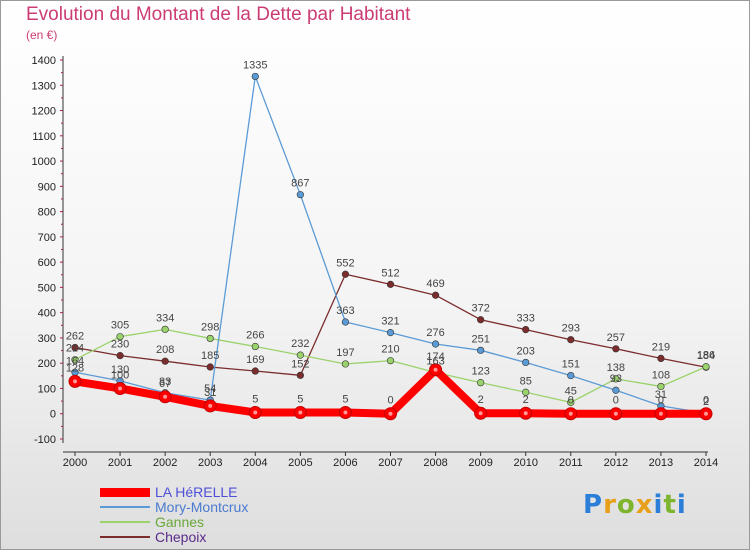 This screenshot has width=750, height=550. What do you see at coordinates (300, 344) in the screenshot?
I see `data-label: 232` at bounding box center [300, 344].